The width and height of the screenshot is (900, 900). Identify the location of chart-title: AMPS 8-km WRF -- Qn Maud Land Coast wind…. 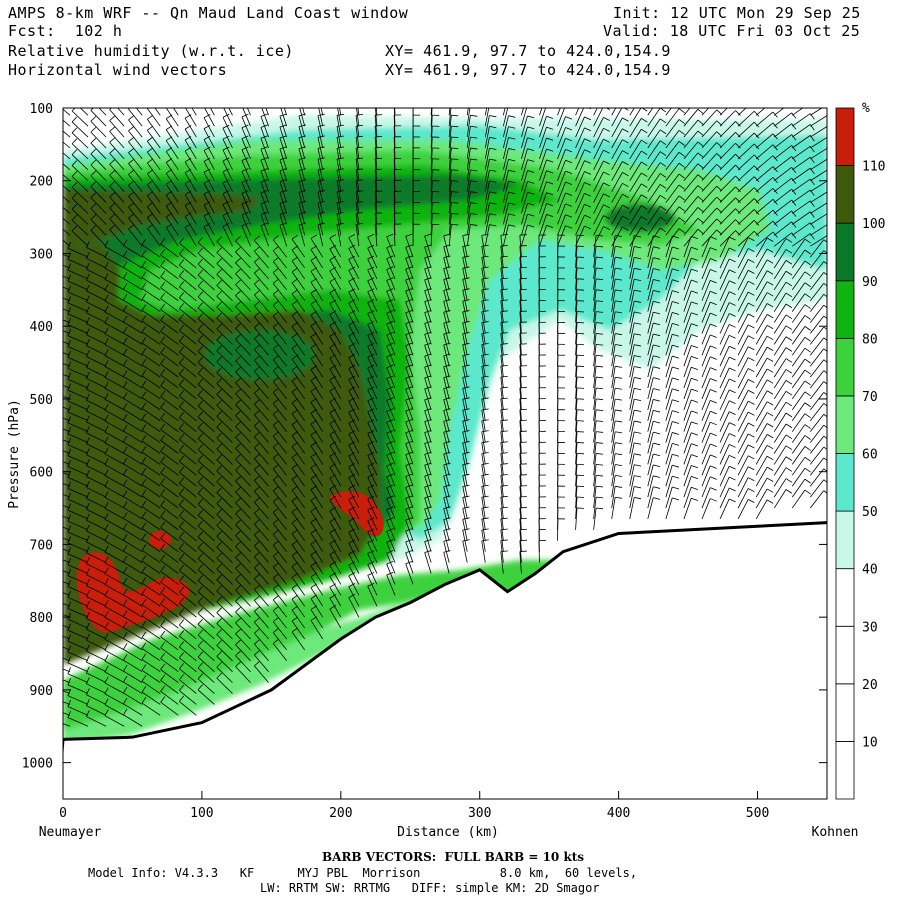
(208, 13).